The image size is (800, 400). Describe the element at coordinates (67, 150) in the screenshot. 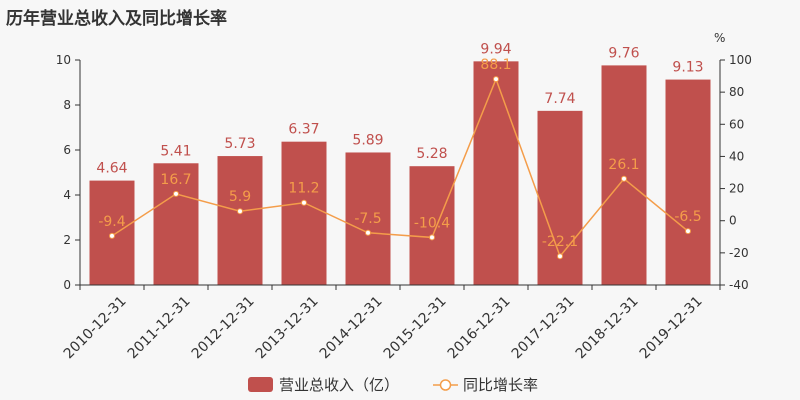

I see `left-tick-label: 6` at that location.